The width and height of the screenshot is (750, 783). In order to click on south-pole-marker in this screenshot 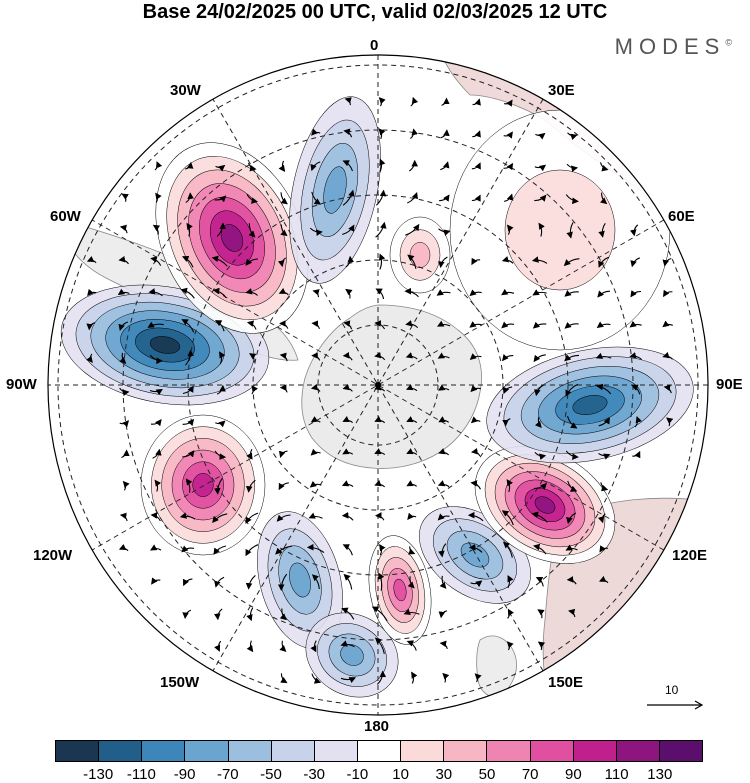, I will do `click(378, 385)`.